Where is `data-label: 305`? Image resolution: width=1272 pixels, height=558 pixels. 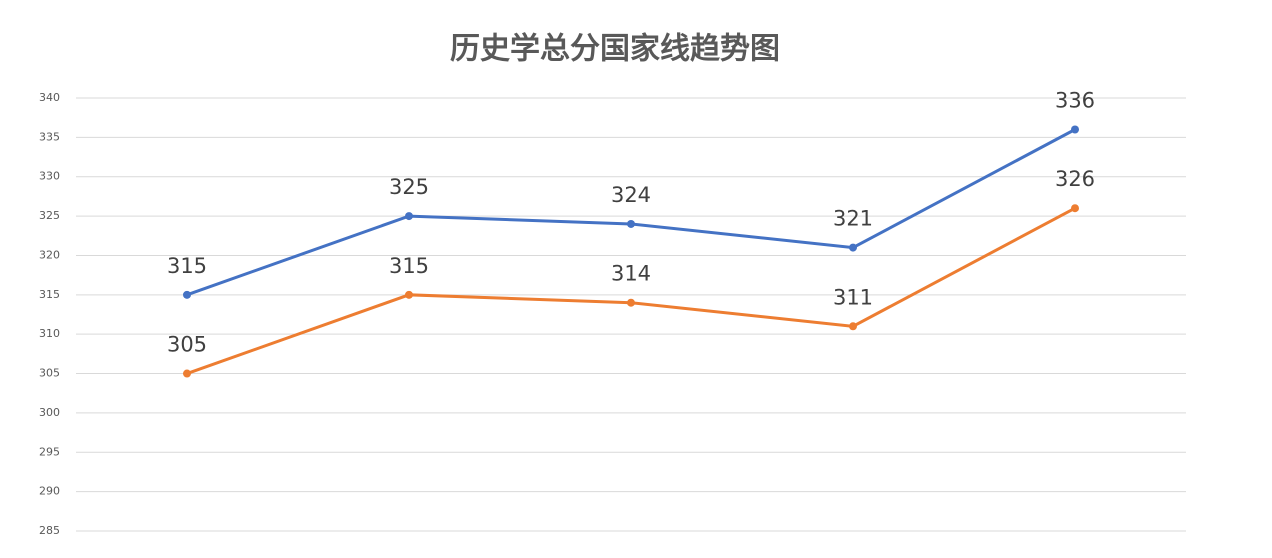
data-label: 305 is located at coordinates (187, 345).